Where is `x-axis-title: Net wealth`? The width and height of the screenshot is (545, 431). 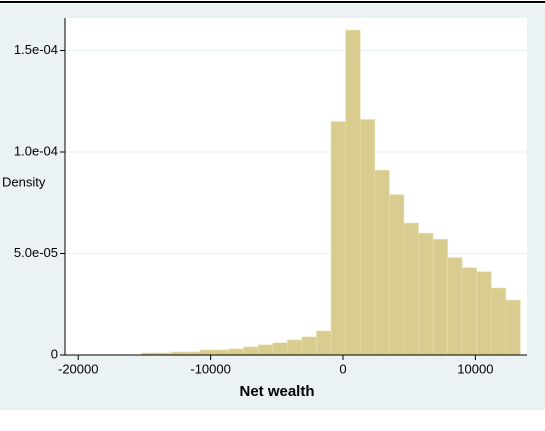
x-axis-title: Net wealth is located at coordinates (276, 391).